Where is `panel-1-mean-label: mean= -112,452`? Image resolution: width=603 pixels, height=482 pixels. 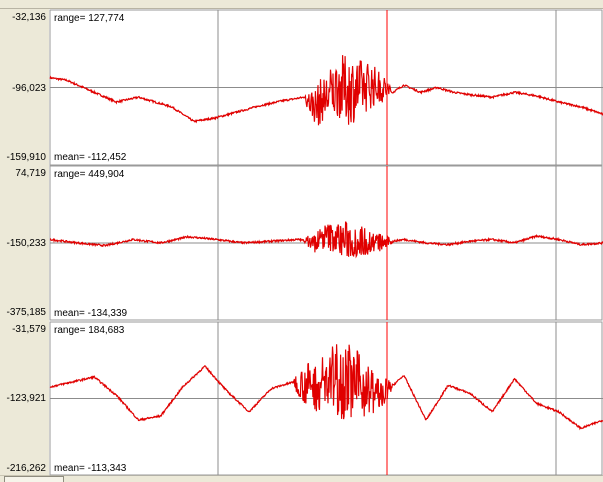 panel-1-mean-label: mean= -112,452 is located at coordinates (90, 157).